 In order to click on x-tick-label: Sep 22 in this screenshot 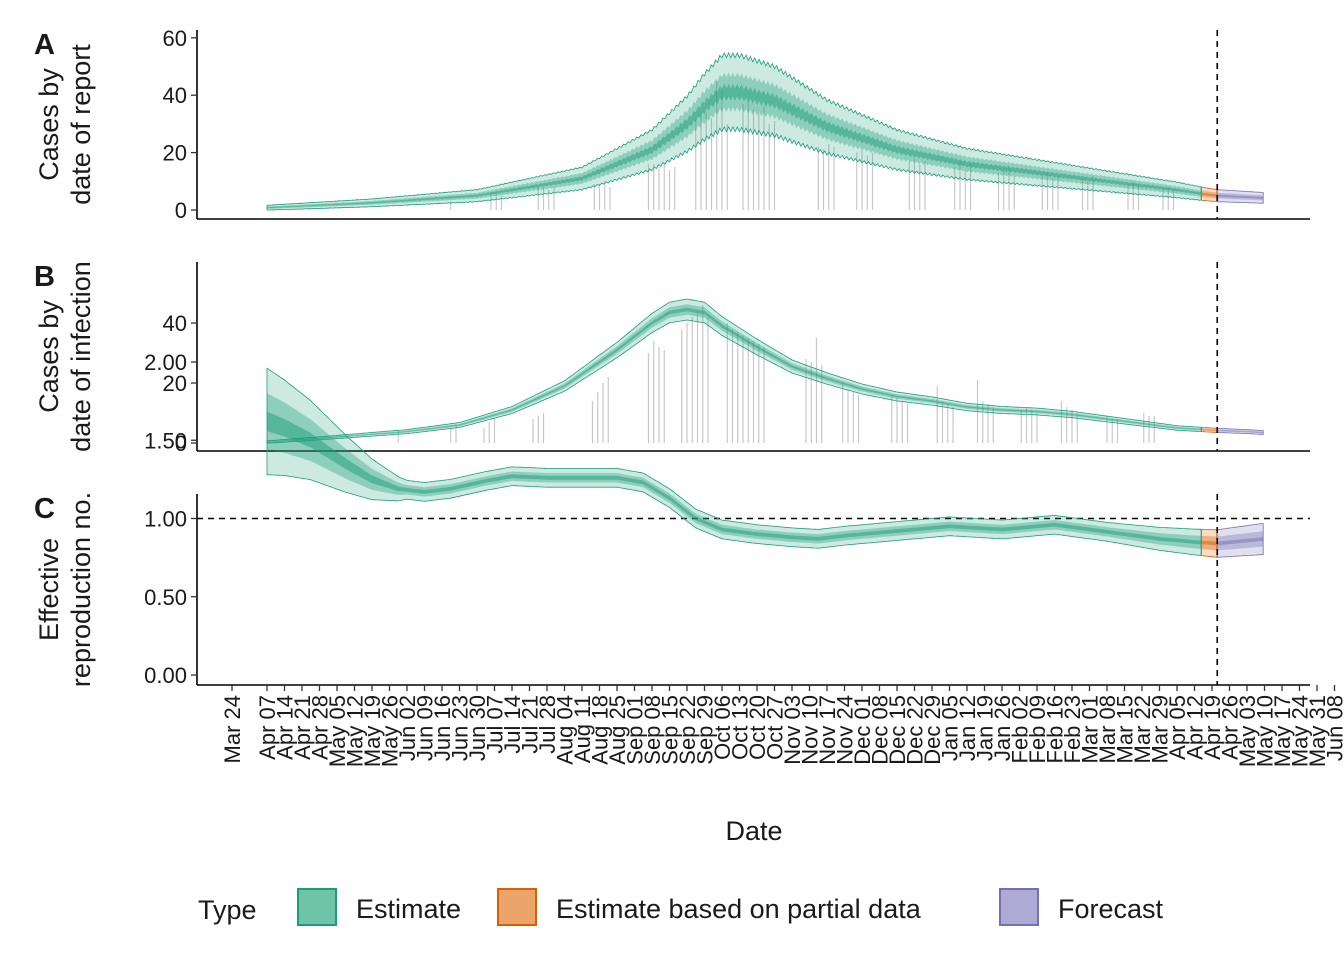, I will do `click(687, 730)`.